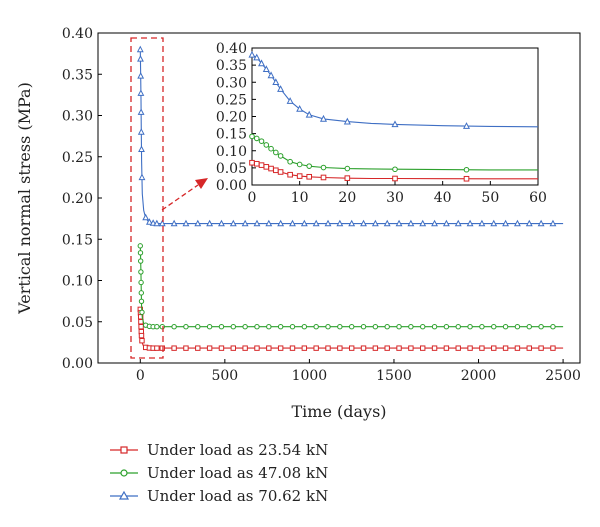 The image size is (600, 527). What do you see at coordinates (231, 49) in the screenshot?
I see `y-tick-label: 0.40` at bounding box center [231, 49].